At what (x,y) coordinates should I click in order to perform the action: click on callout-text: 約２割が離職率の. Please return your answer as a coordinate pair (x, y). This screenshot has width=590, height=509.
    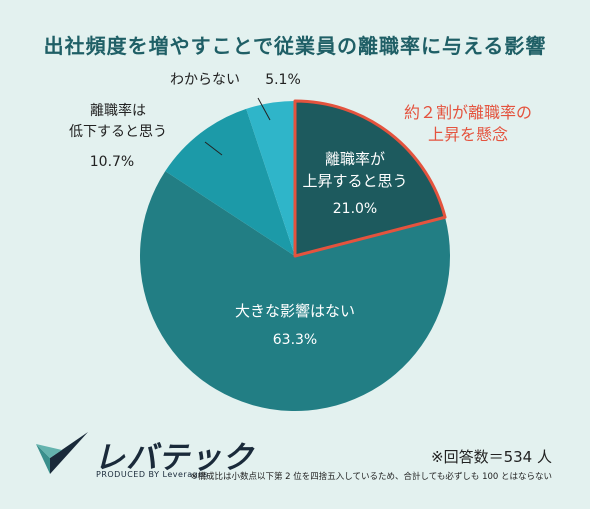
    Looking at the image, I should click on (468, 112).